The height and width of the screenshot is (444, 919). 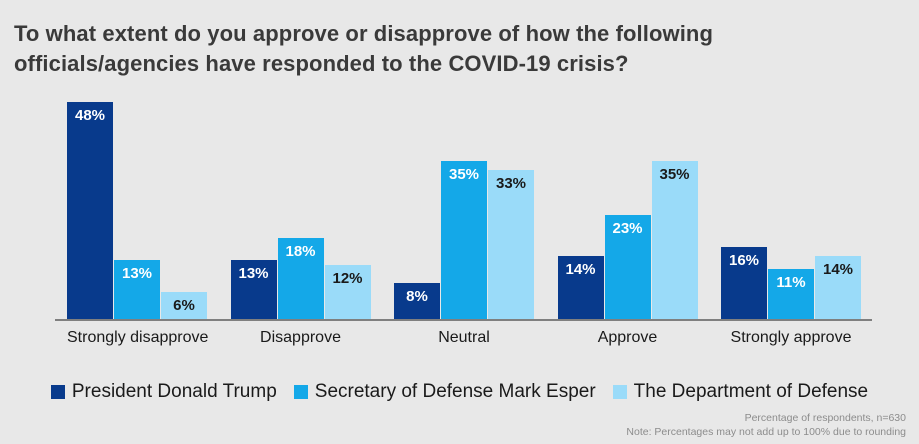 I want to click on legend-label-trump: President Donald Trump, so click(x=174, y=391).